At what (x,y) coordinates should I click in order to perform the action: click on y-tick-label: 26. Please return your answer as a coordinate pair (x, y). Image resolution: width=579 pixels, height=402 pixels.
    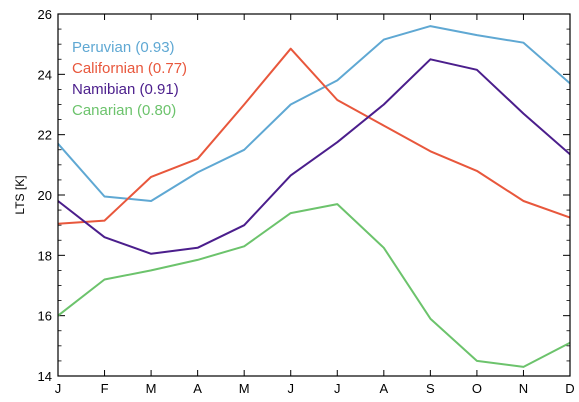
    Looking at the image, I should click on (45, 14).